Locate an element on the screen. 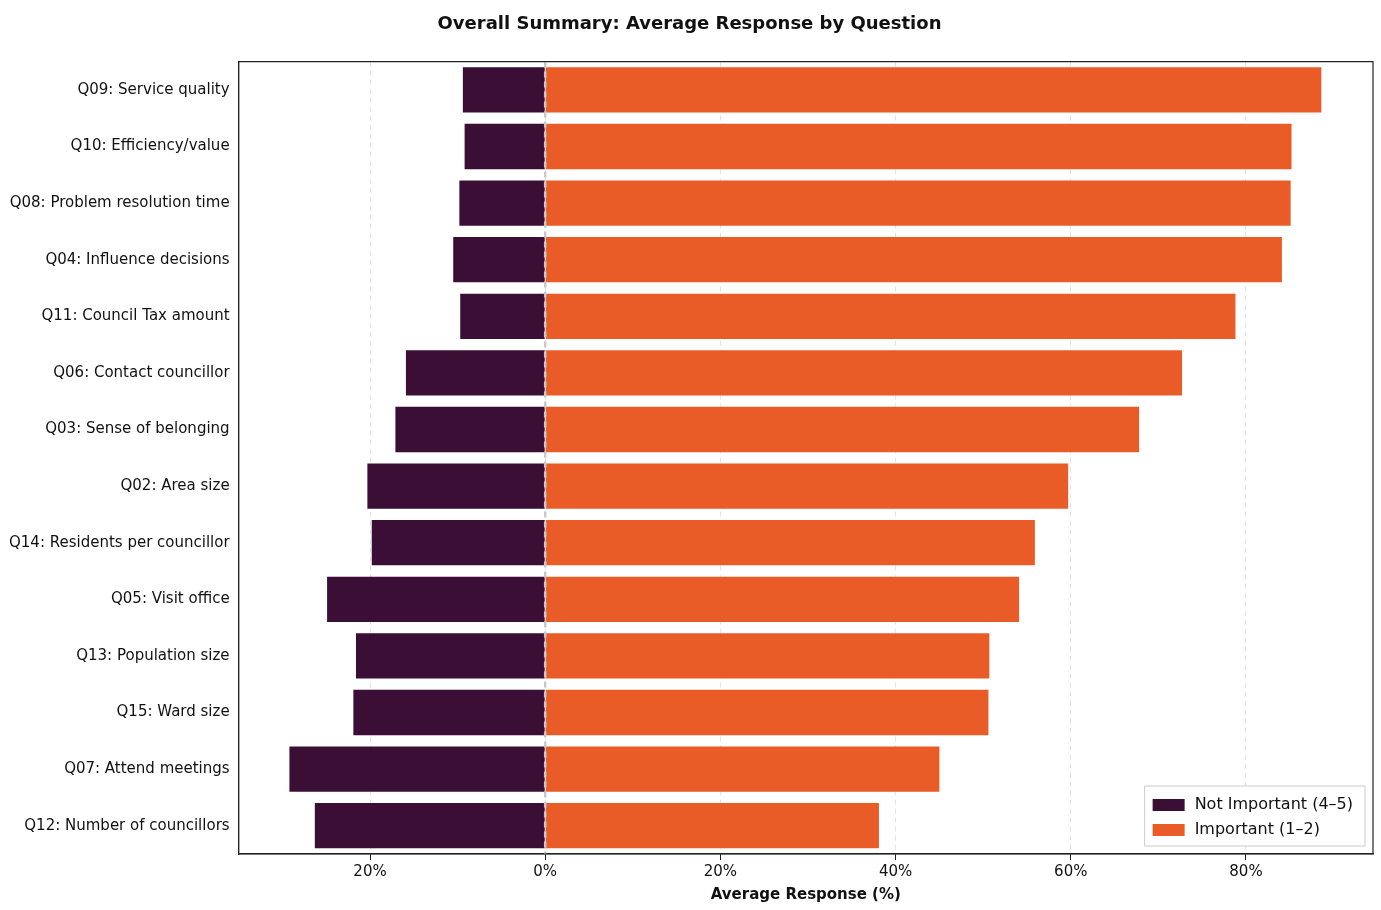  y-tick-label: Q02: Area size is located at coordinates (175, 484).